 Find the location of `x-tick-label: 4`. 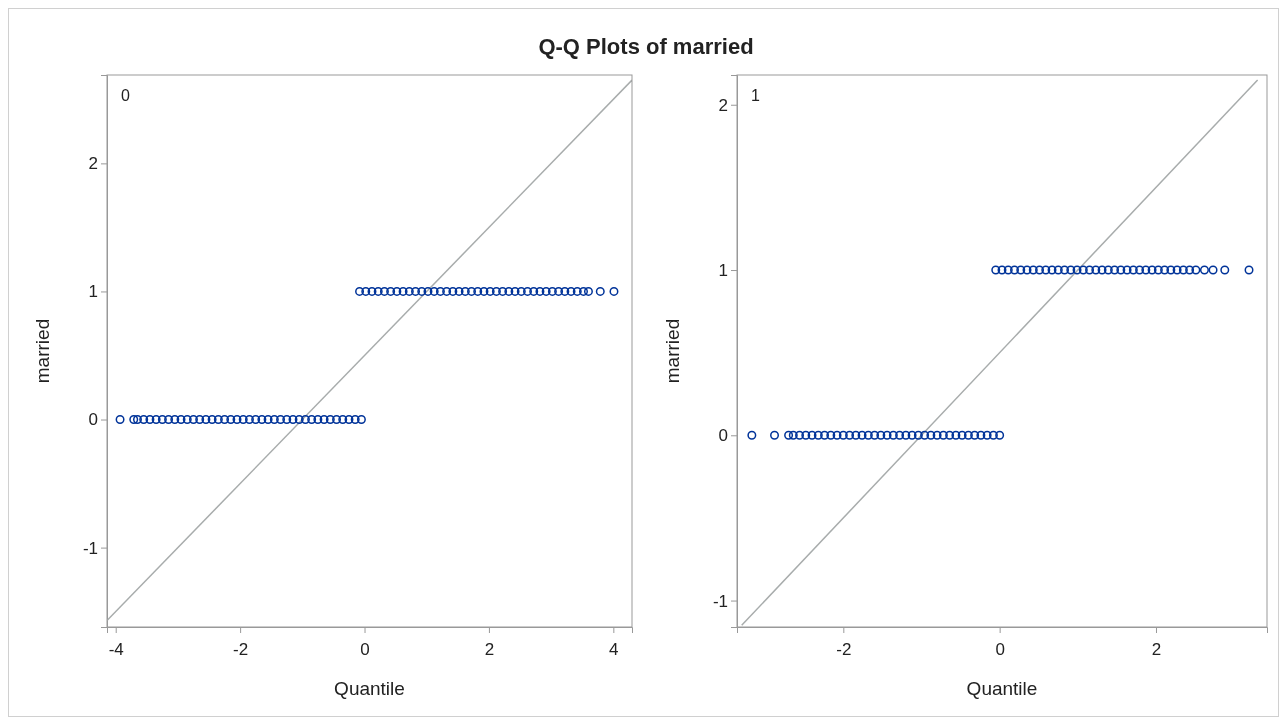

x-tick-label: 4 is located at coordinates (614, 649).